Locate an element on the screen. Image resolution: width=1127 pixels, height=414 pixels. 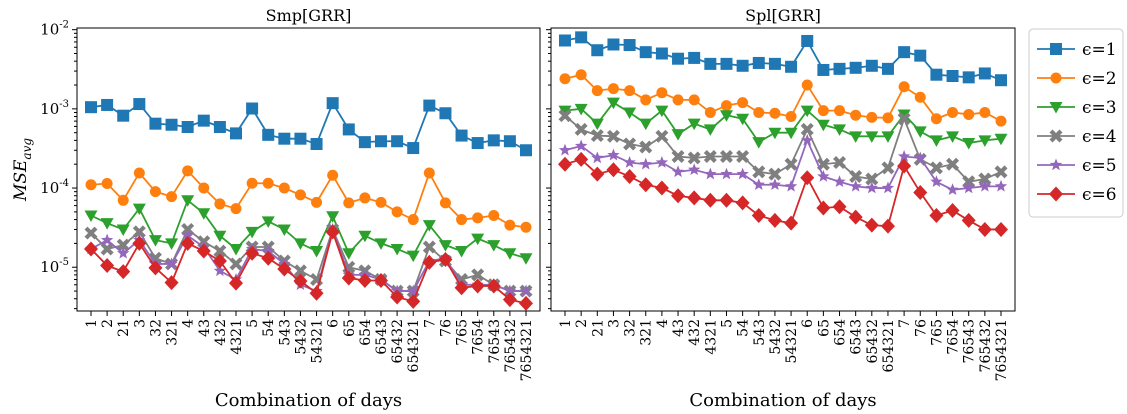
x-tick-label: 2 is located at coordinates (582, 323).